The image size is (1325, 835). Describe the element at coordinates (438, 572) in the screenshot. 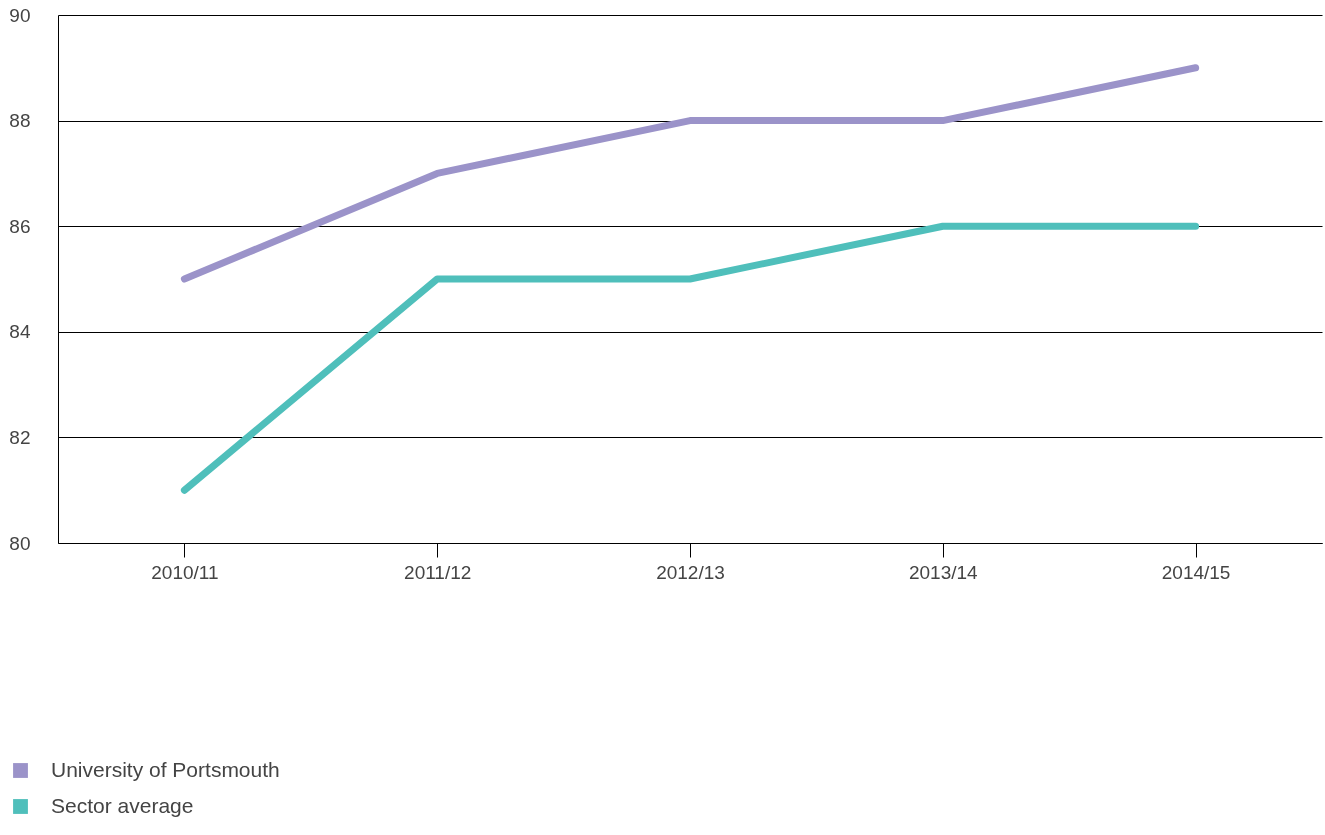

I see `x-tick-label: 2011/12` at that location.